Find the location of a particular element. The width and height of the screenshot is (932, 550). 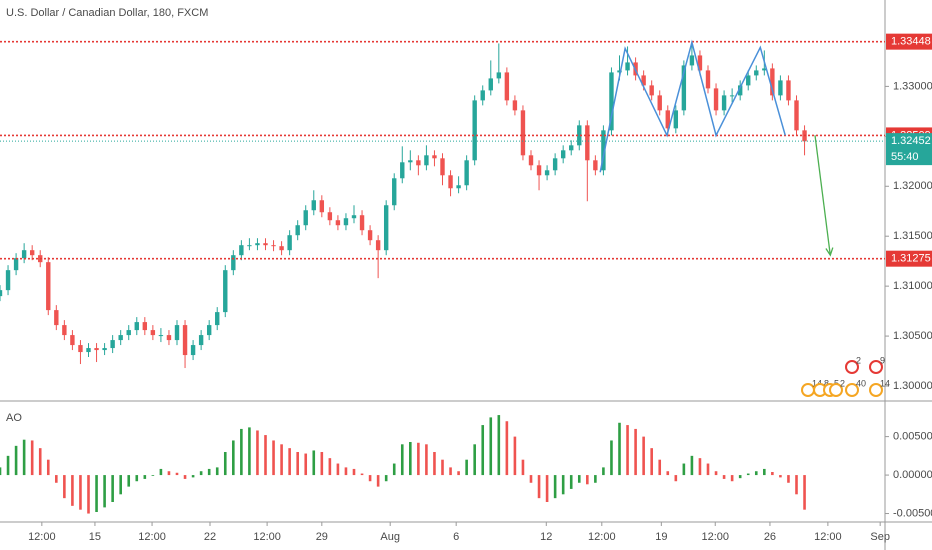

event-count: 40 is located at coordinates (861, 383).